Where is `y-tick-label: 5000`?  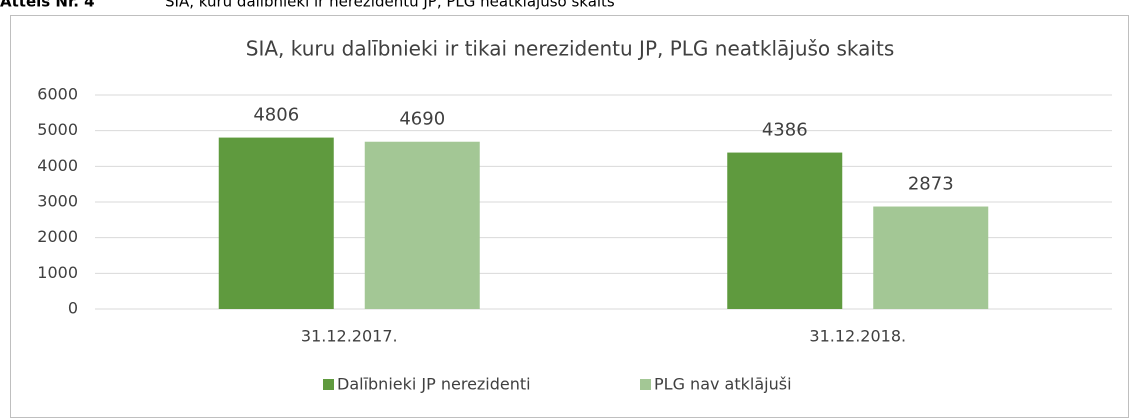 y-tick-label: 5000 is located at coordinates (57, 129).